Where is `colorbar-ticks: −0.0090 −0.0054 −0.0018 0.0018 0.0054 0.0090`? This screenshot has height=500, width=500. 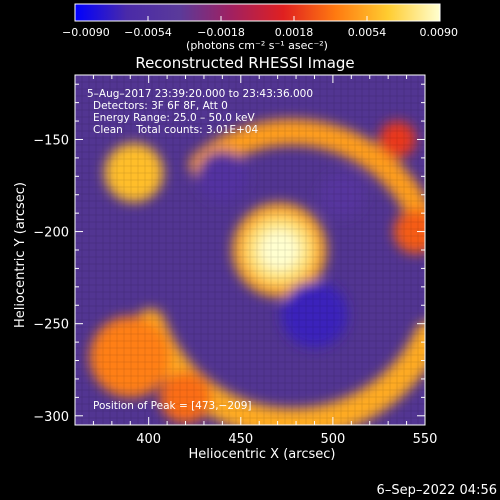 colorbar-ticks: −0.0090 −0.0054 −0.0018 0.0018 0.0054 0.0090 is located at coordinates (260, 27).